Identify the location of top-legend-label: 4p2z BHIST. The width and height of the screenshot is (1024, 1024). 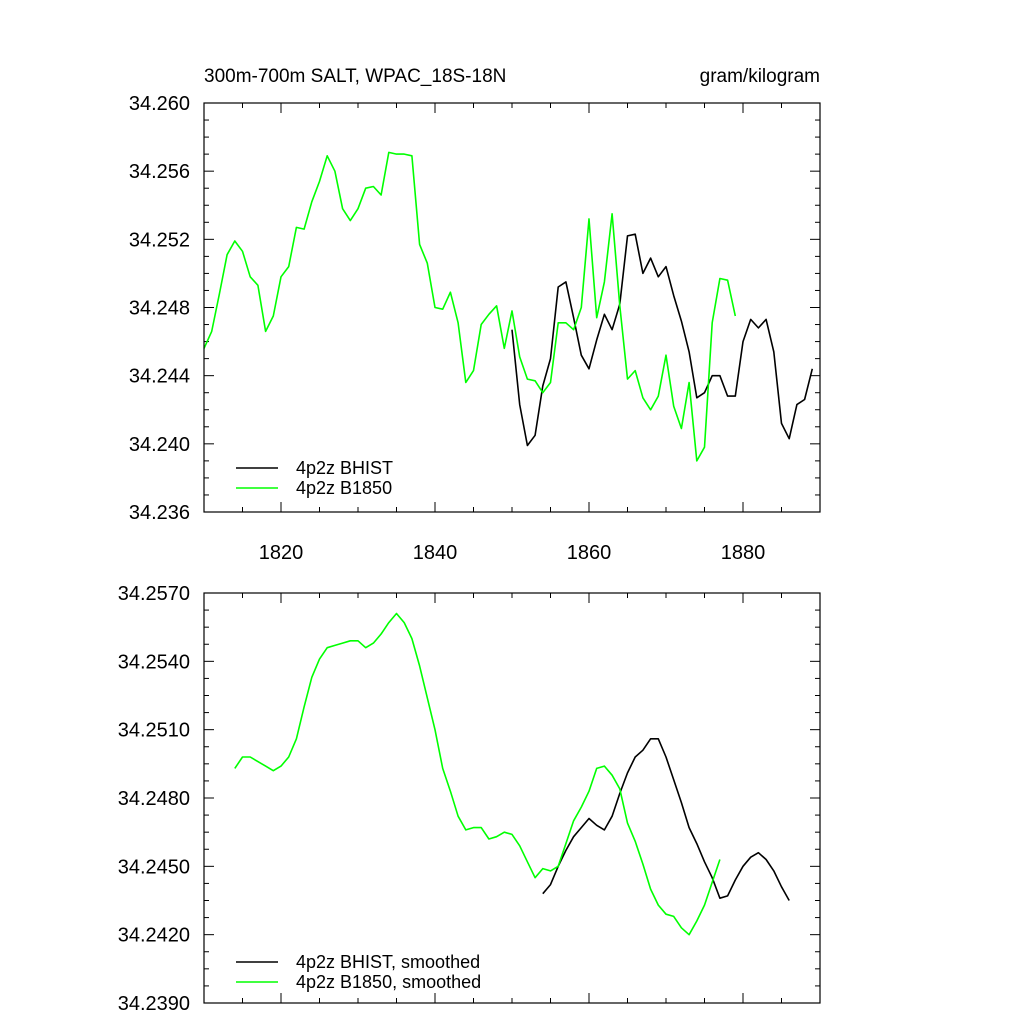
(344, 468).